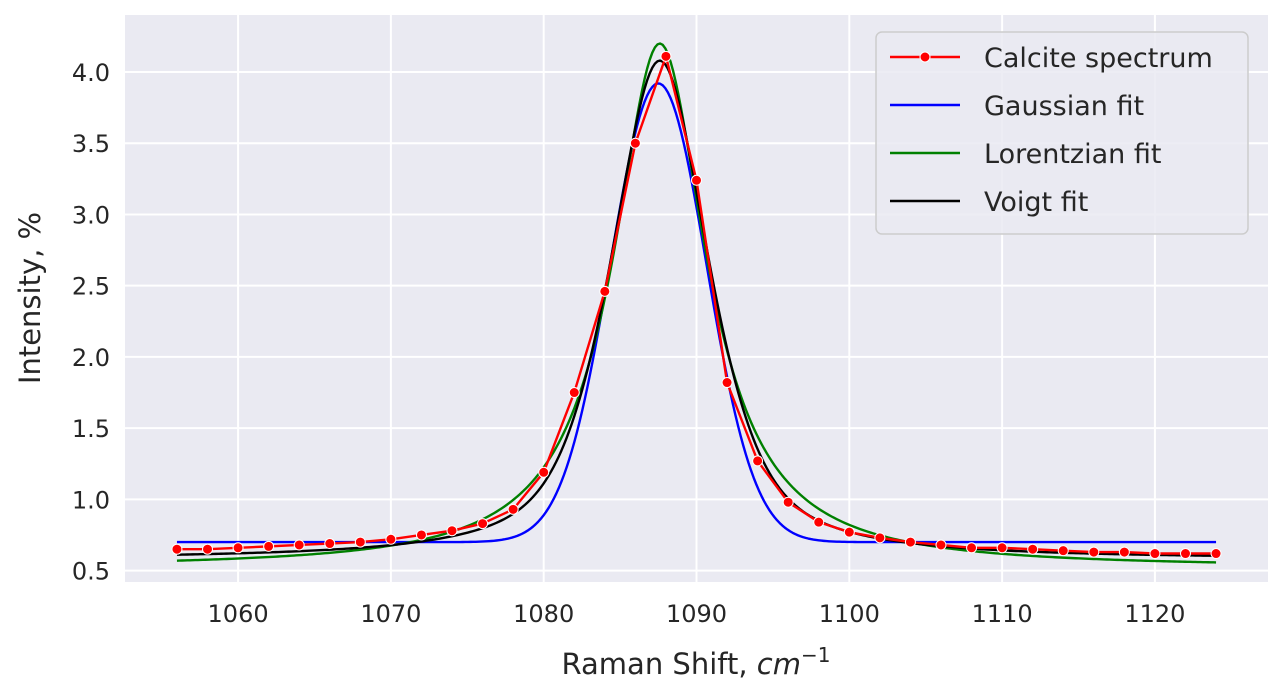  I want to click on x-tick-label: 1100, so click(849, 614).